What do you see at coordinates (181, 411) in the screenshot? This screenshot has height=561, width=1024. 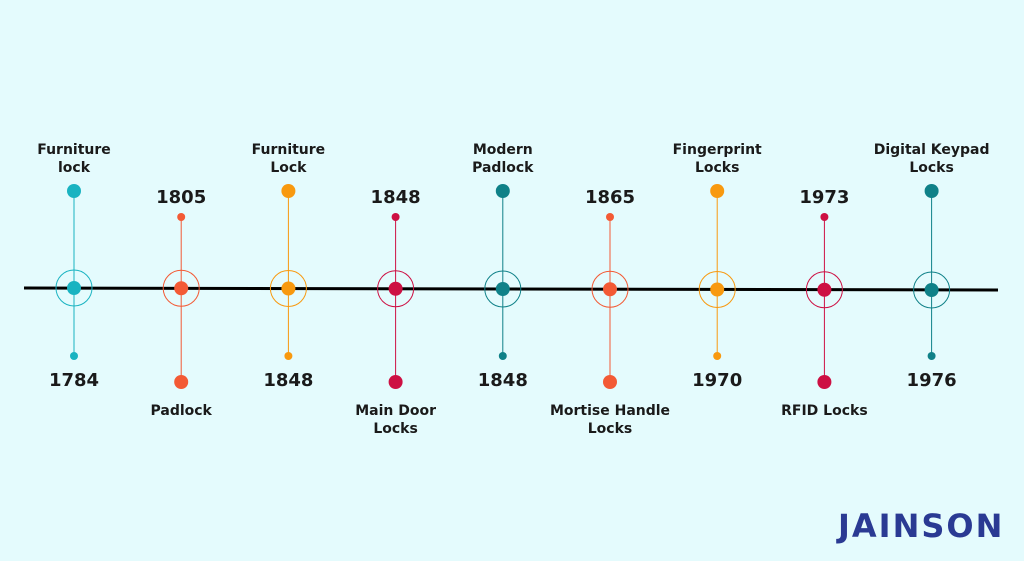 I see `event-name: Padlock` at bounding box center [181, 411].